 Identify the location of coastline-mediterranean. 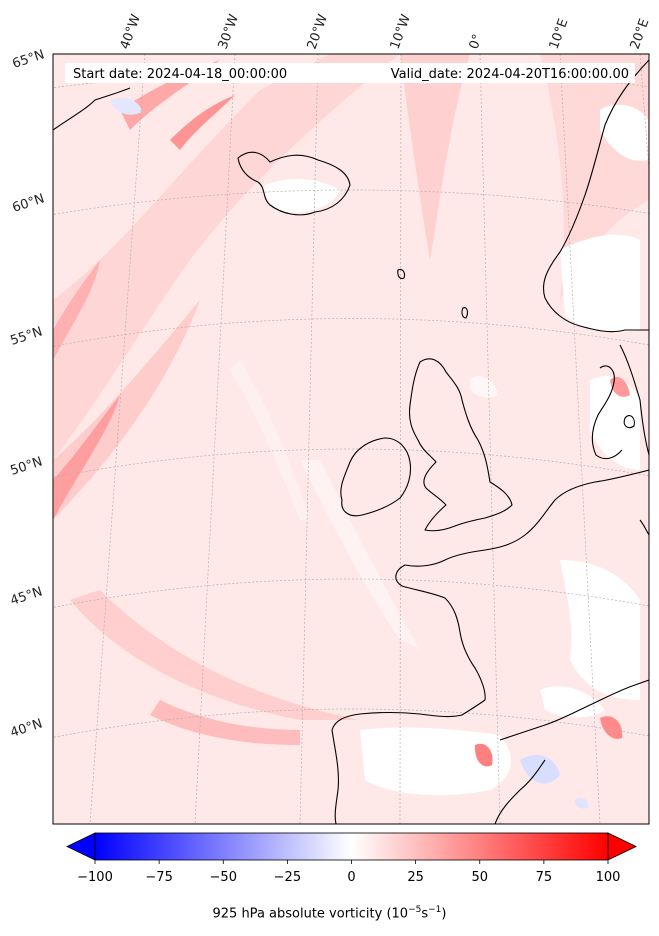
(574, 710).